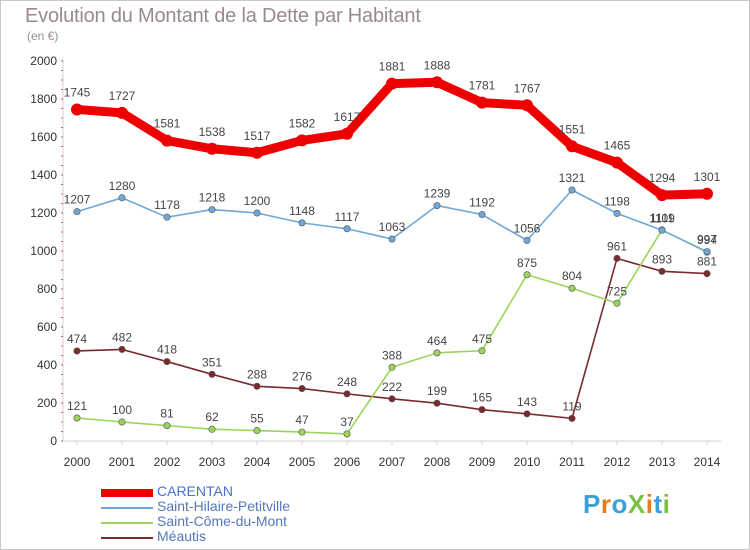 This screenshot has width=750, height=550. Describe the element at coordinates (47, 365) in the screenshot. I see `y-tick-label: 400` at that location.